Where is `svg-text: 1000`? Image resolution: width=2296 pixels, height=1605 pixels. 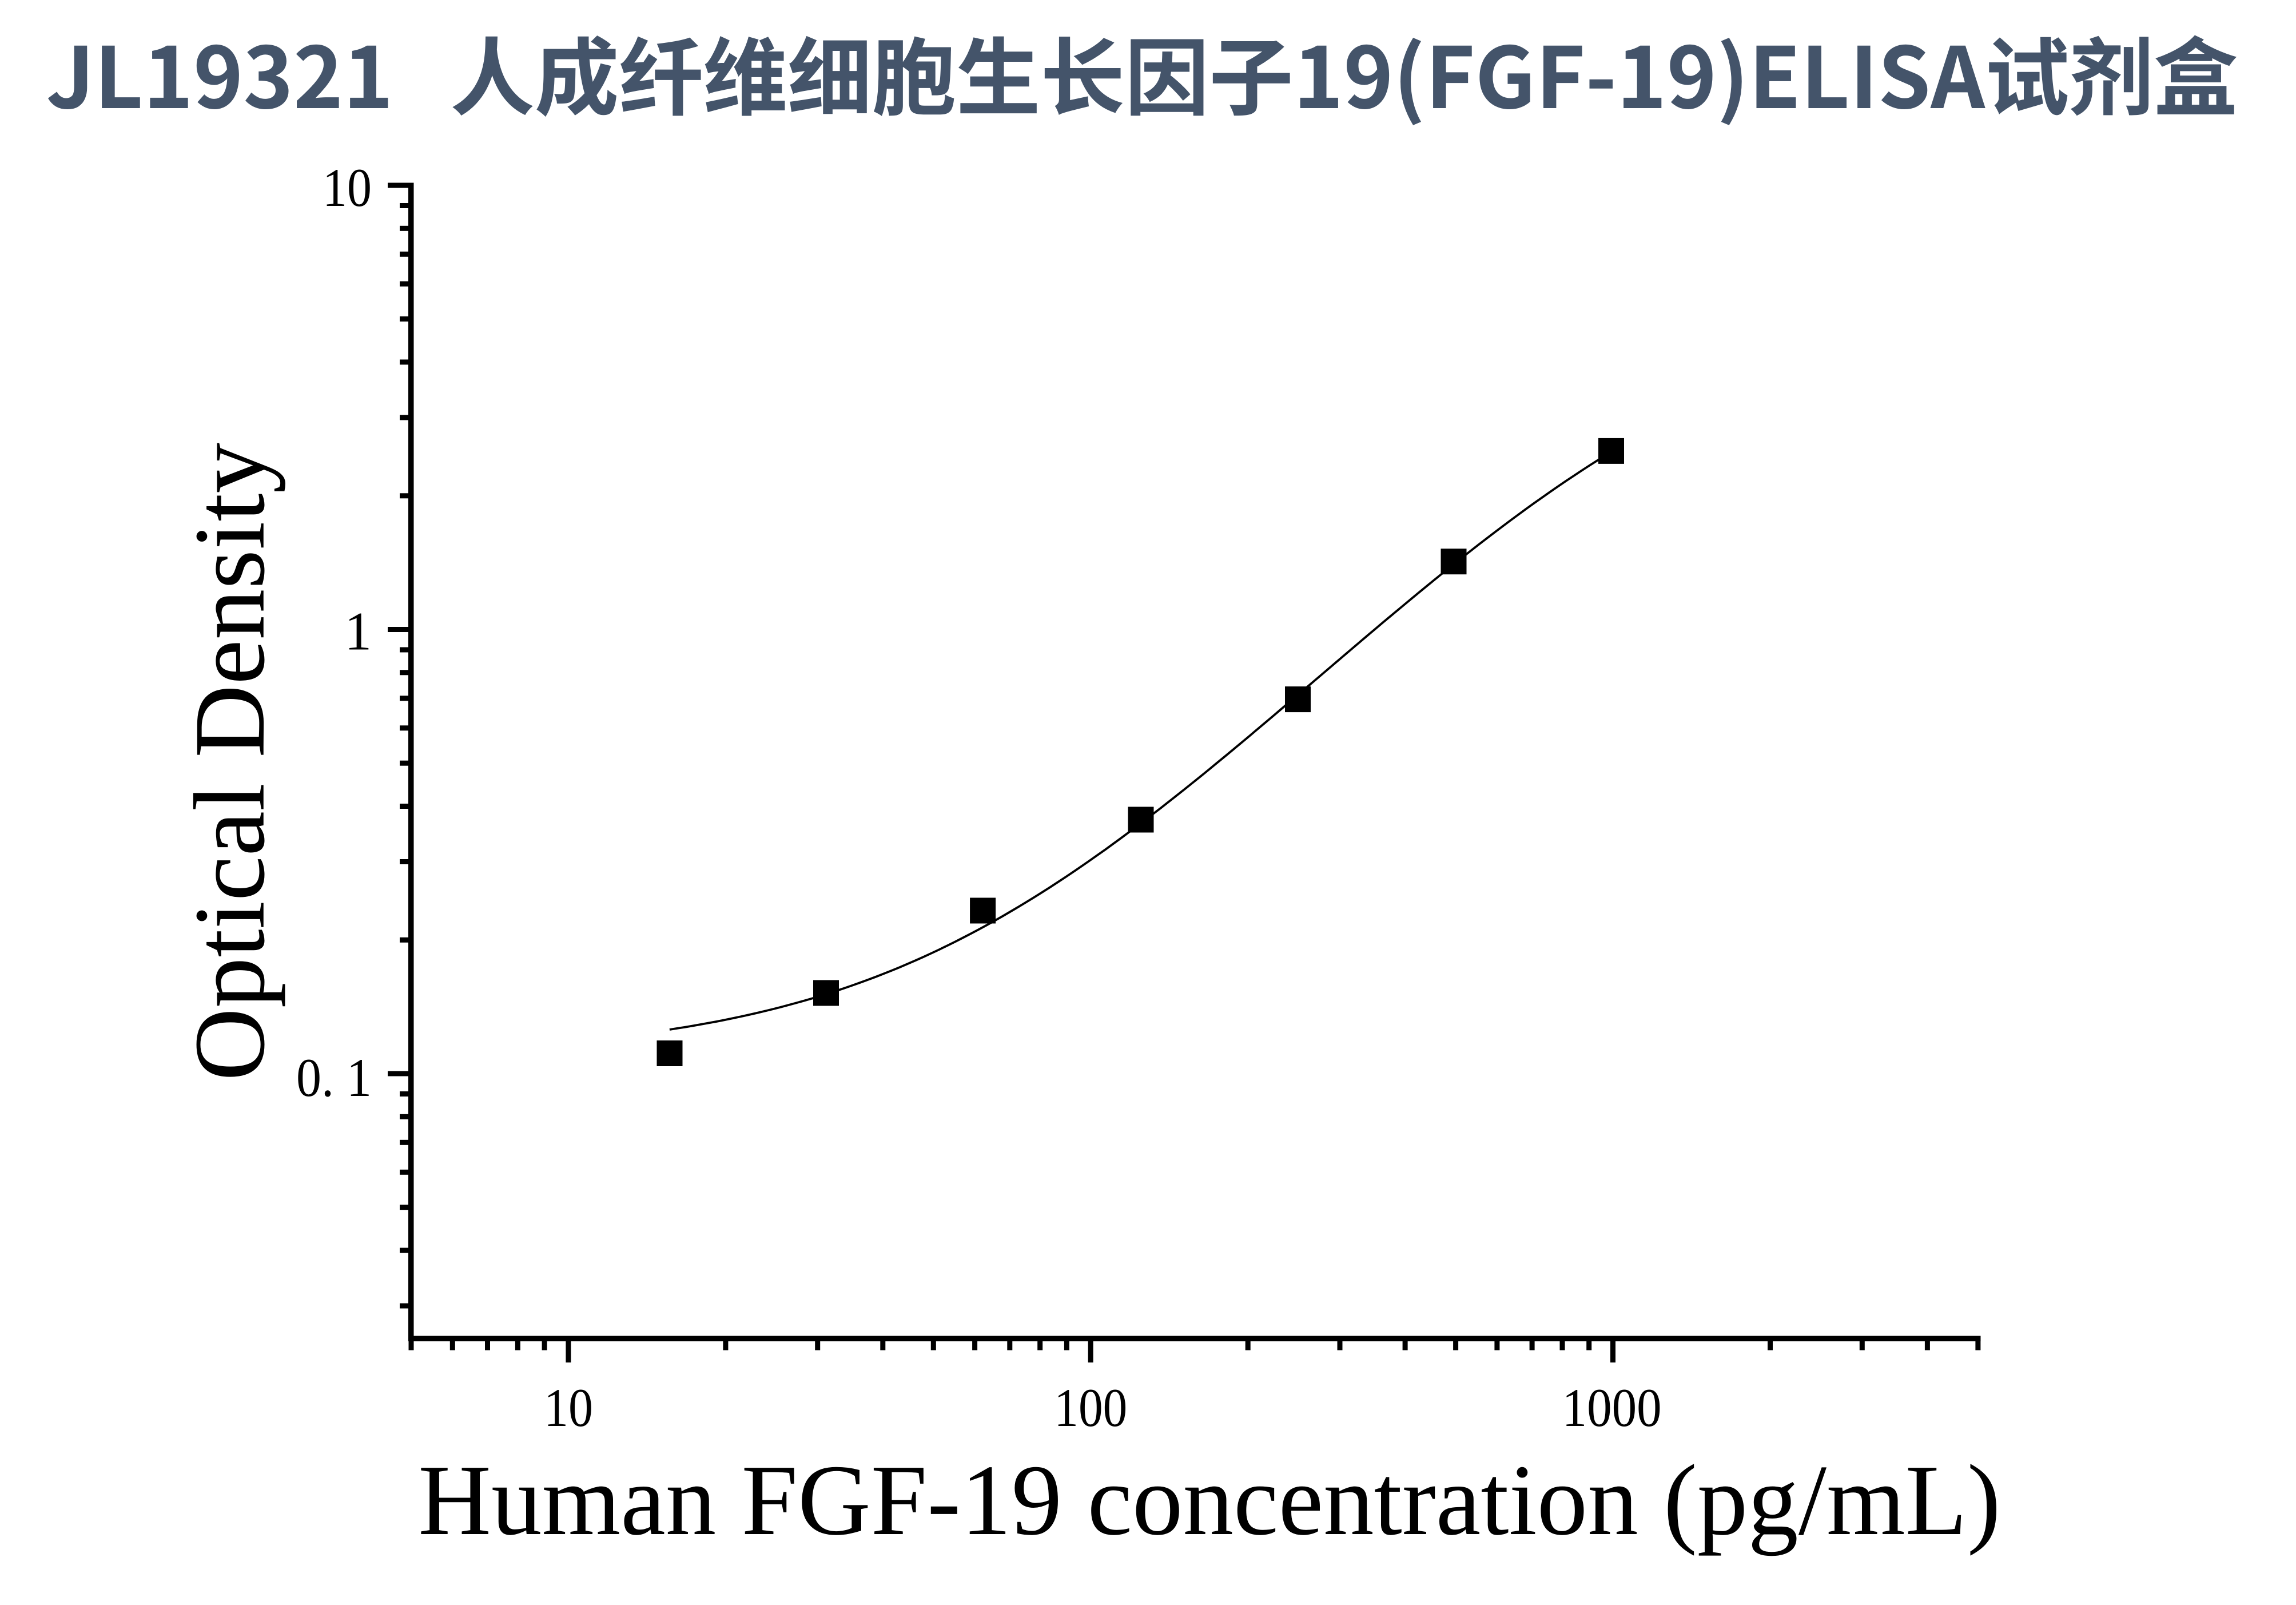 svg-text: 1000 is located at coordinates (1612, 1407).